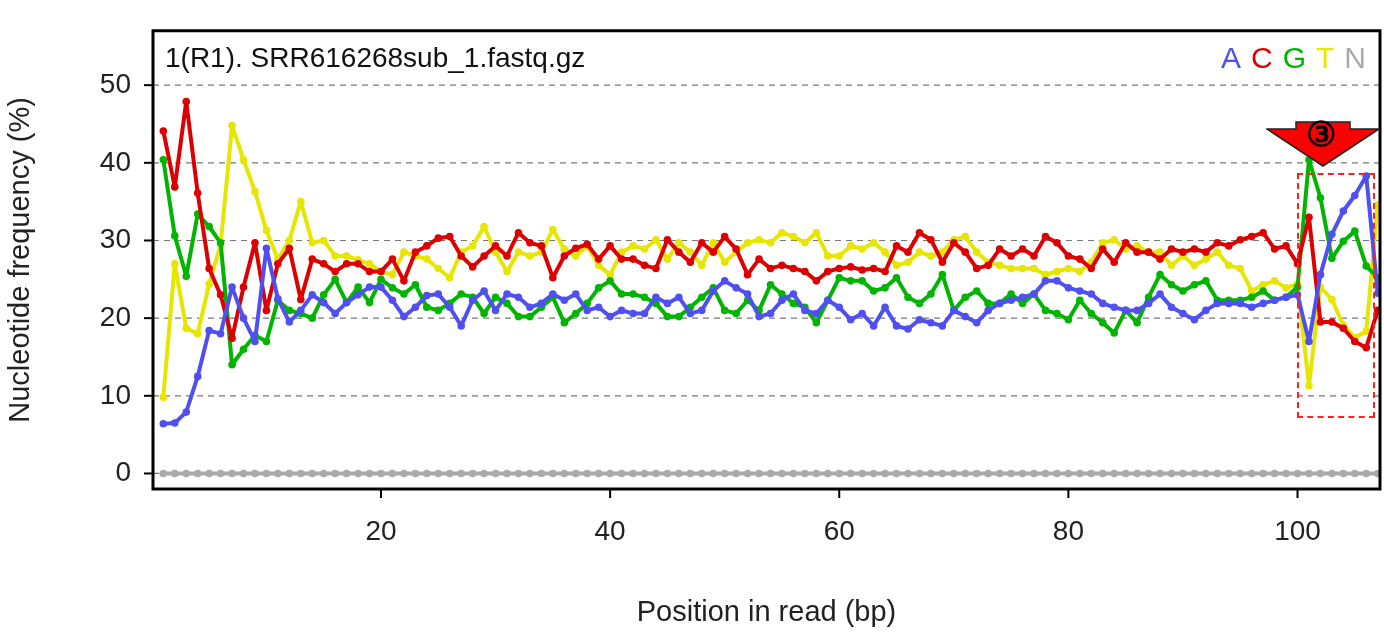 This screenshot has height=634, width=1384. What do you see at coordinates (381, 530) in the screenshot?
I see `x-tick-label: 20` at bounding box center [381, 530].